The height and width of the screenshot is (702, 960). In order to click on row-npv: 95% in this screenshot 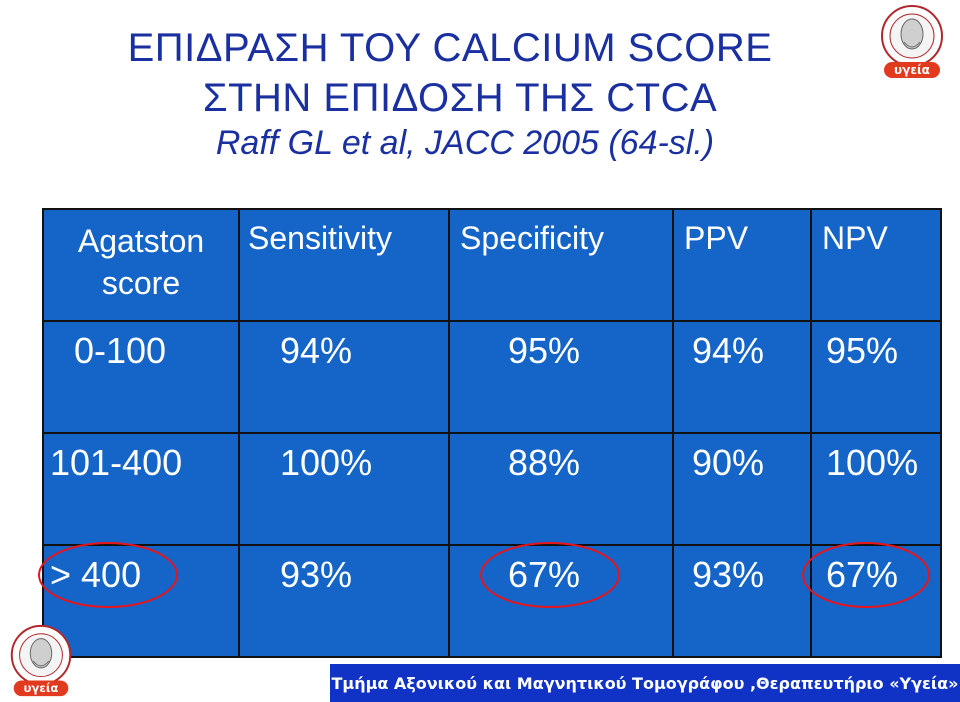, I will do `click(876, 377)`.